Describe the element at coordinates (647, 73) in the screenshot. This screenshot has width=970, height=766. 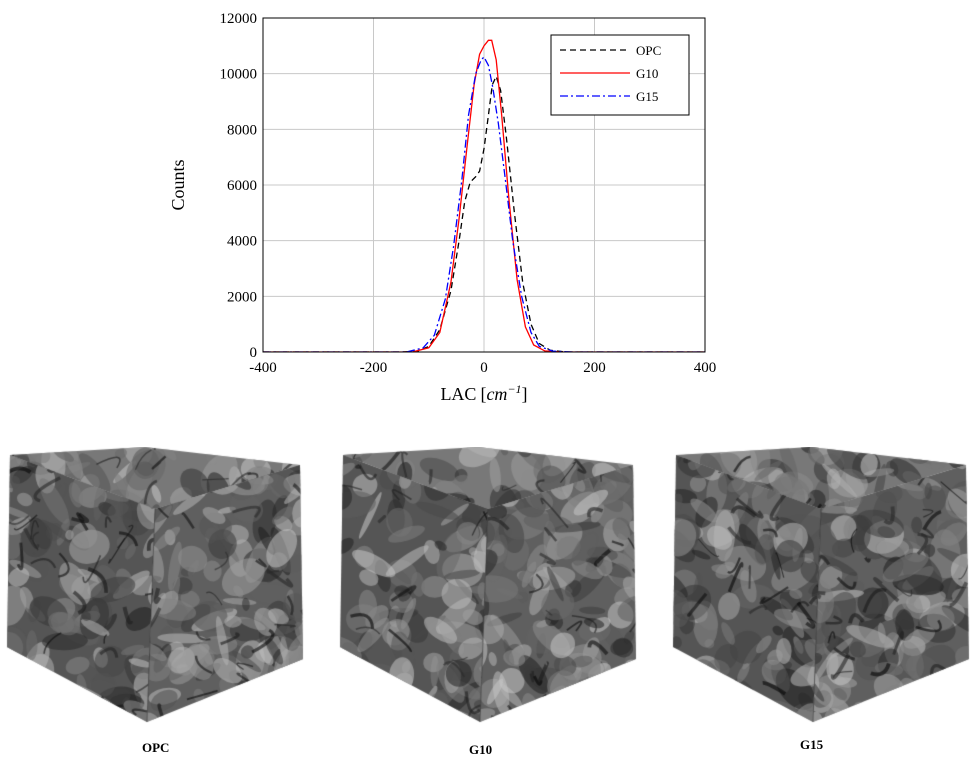
I see `legend-label-g10: G10` at that location.